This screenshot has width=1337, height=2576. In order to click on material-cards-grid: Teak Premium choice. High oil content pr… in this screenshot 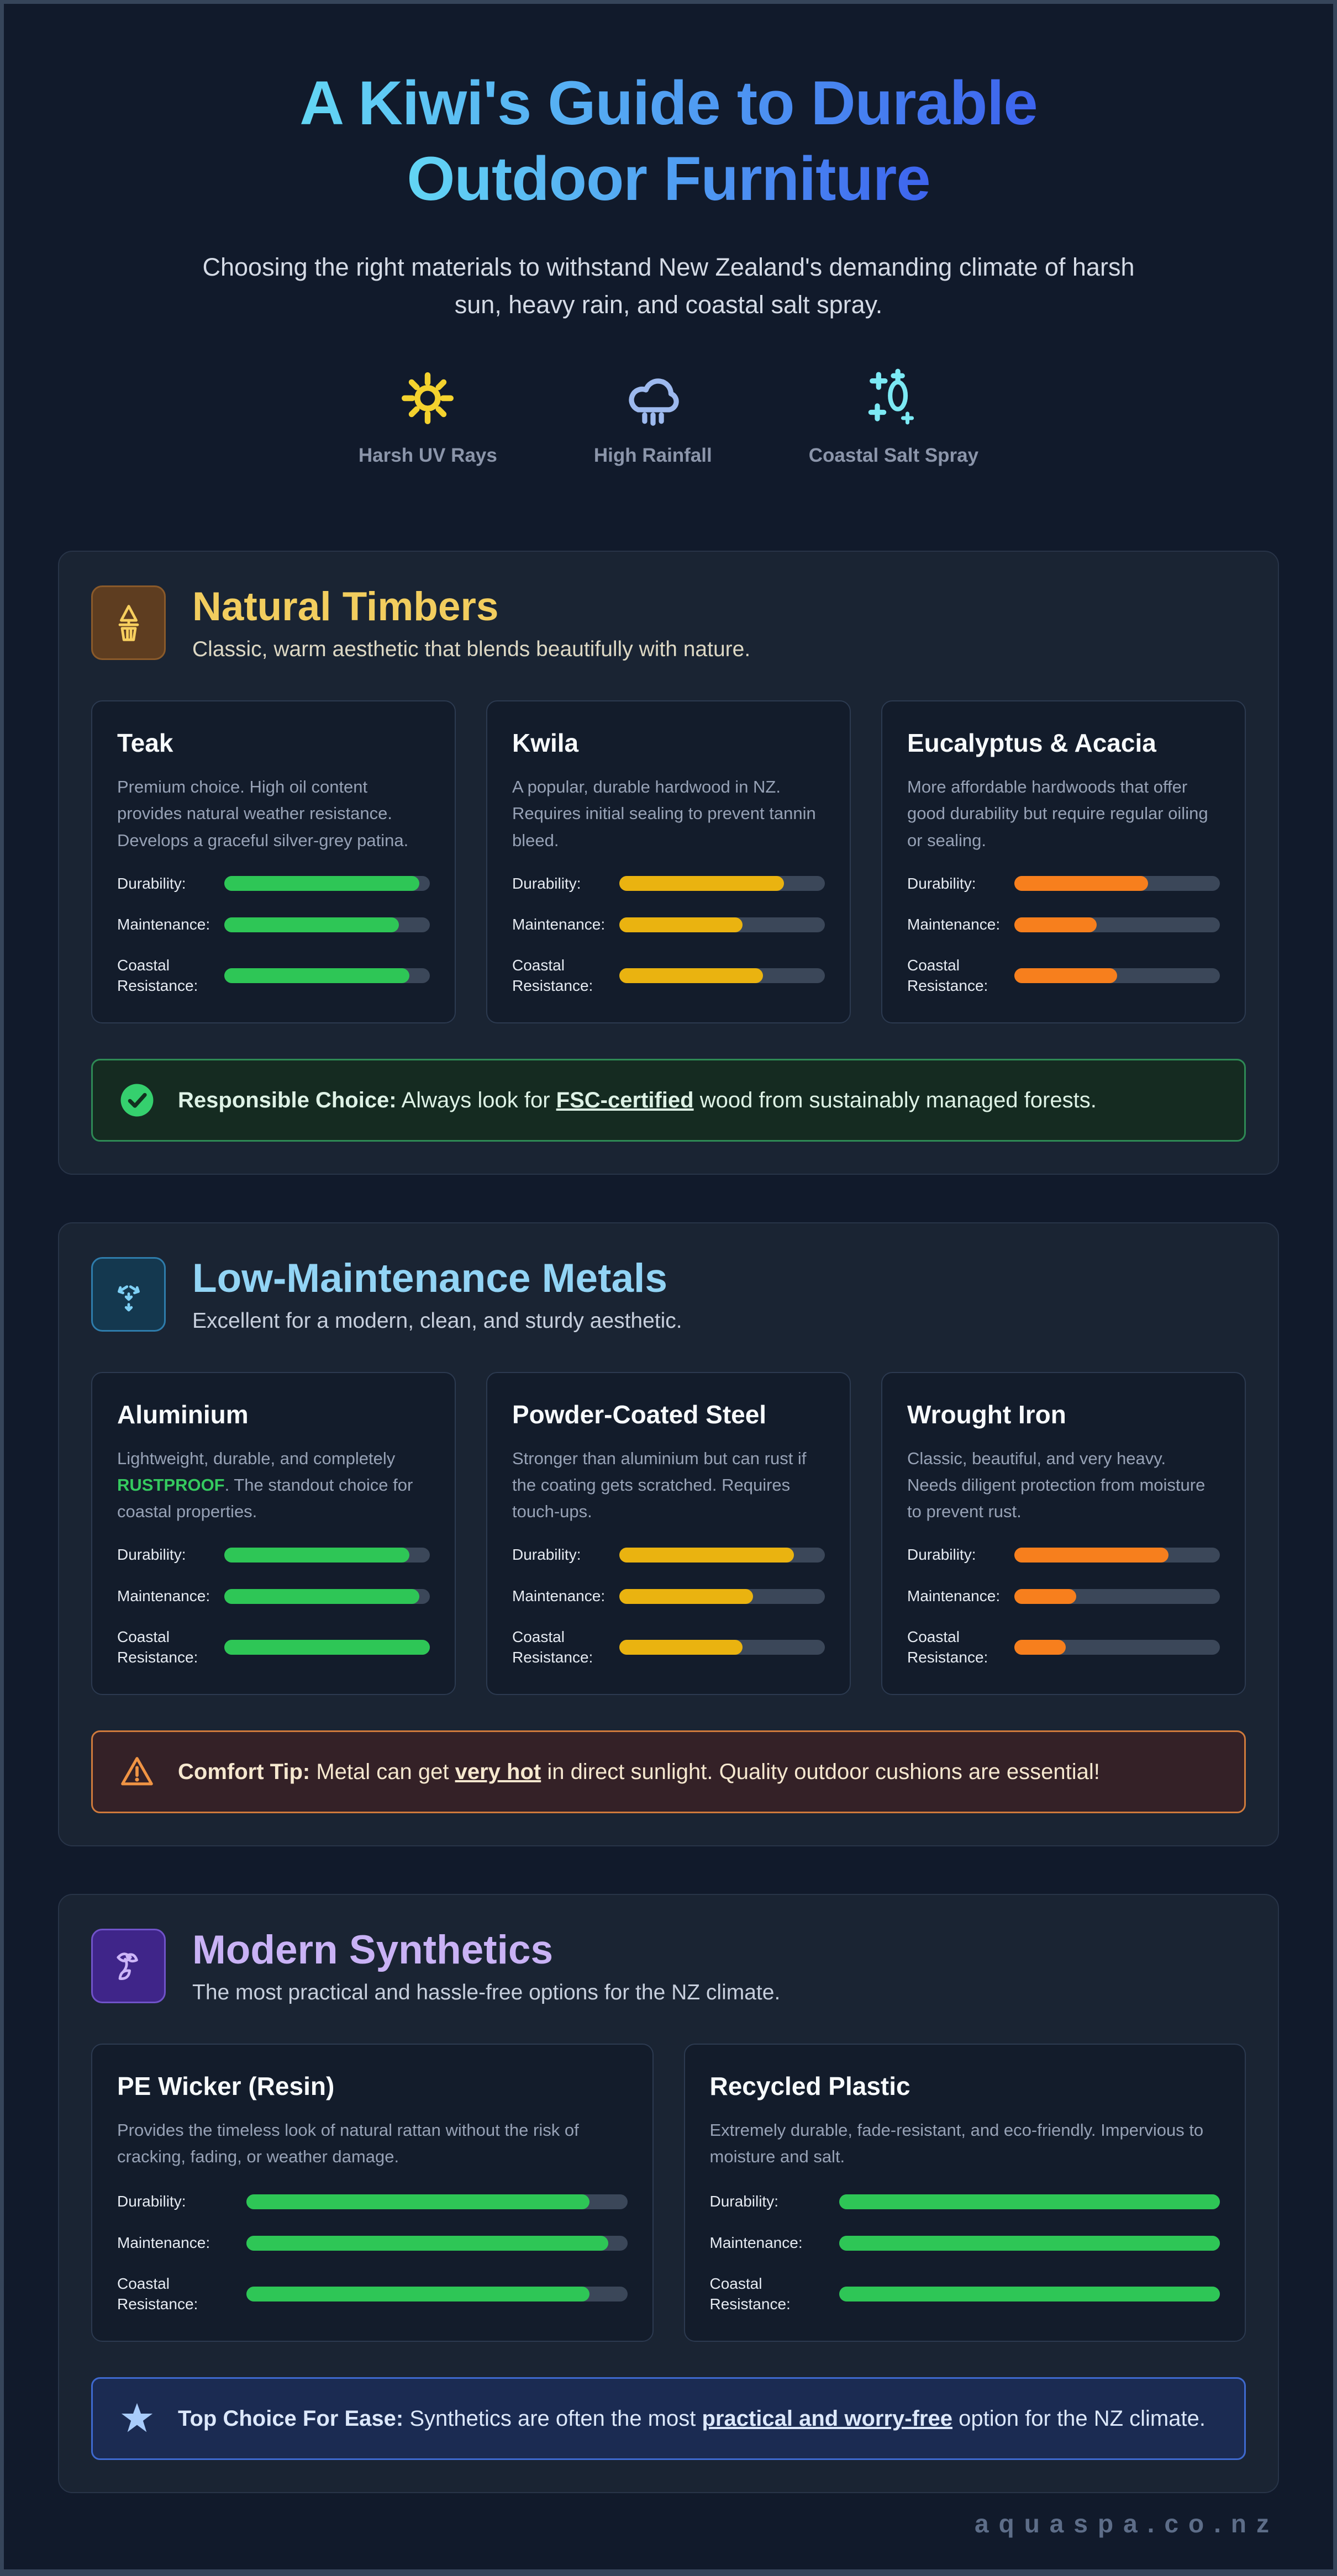, I will do `click(668, 862)`.